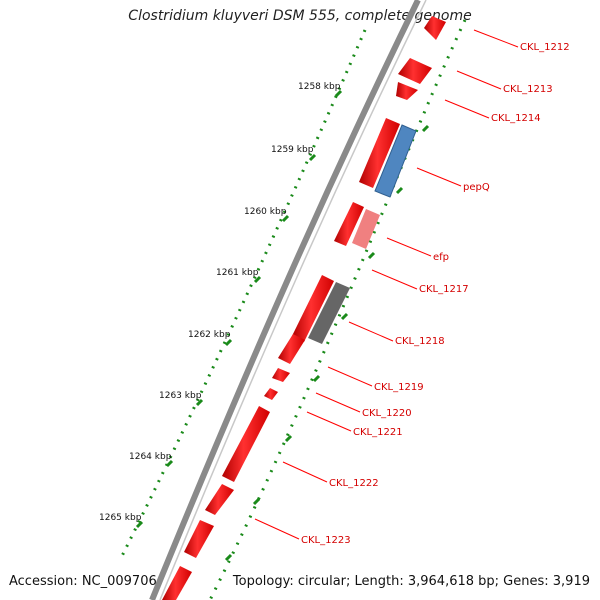  What do you see at coordinates (378, 432) in the screenshot?
I see `gene-label: CKL_1221` at bounding box center [378, 432].